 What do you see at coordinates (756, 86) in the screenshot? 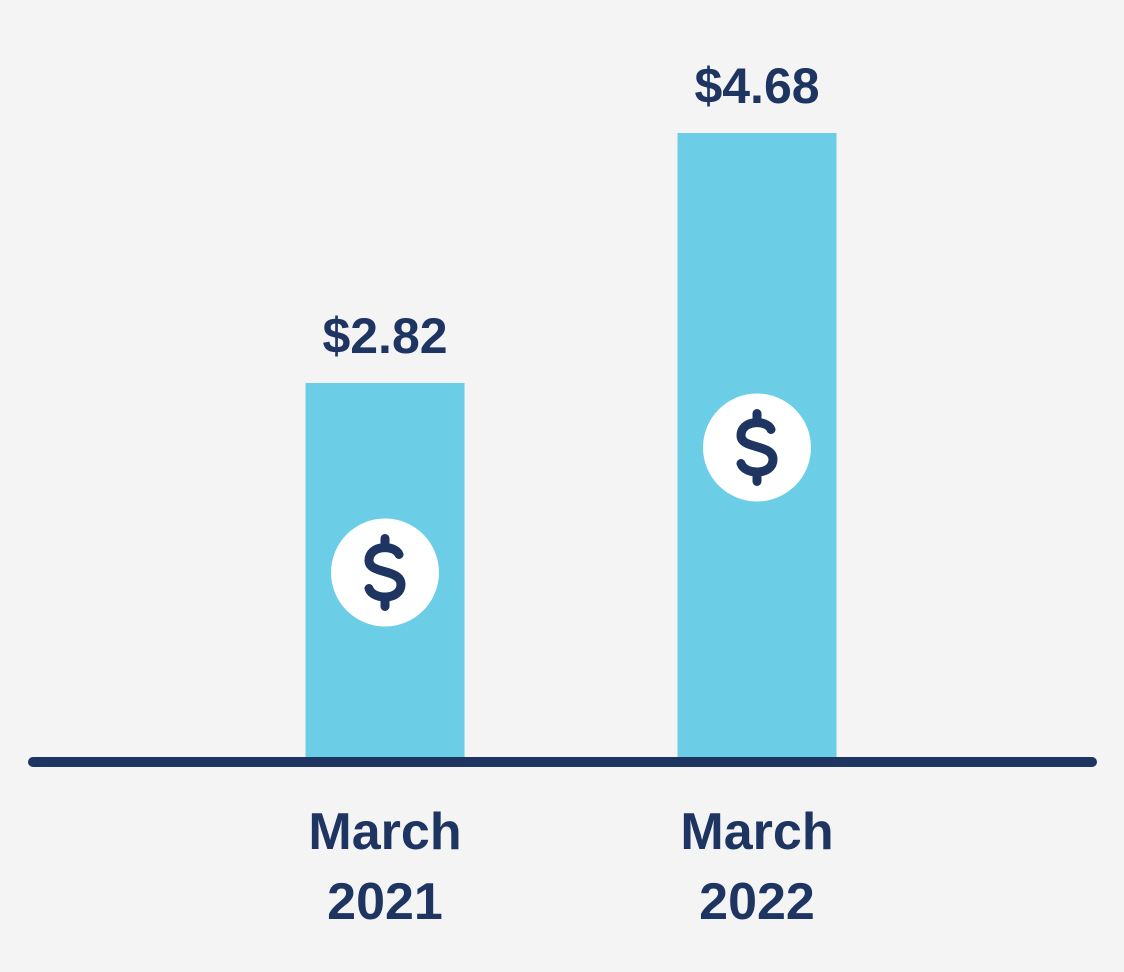
I see `value-label: $4.68` at bounding box center [756, 86].